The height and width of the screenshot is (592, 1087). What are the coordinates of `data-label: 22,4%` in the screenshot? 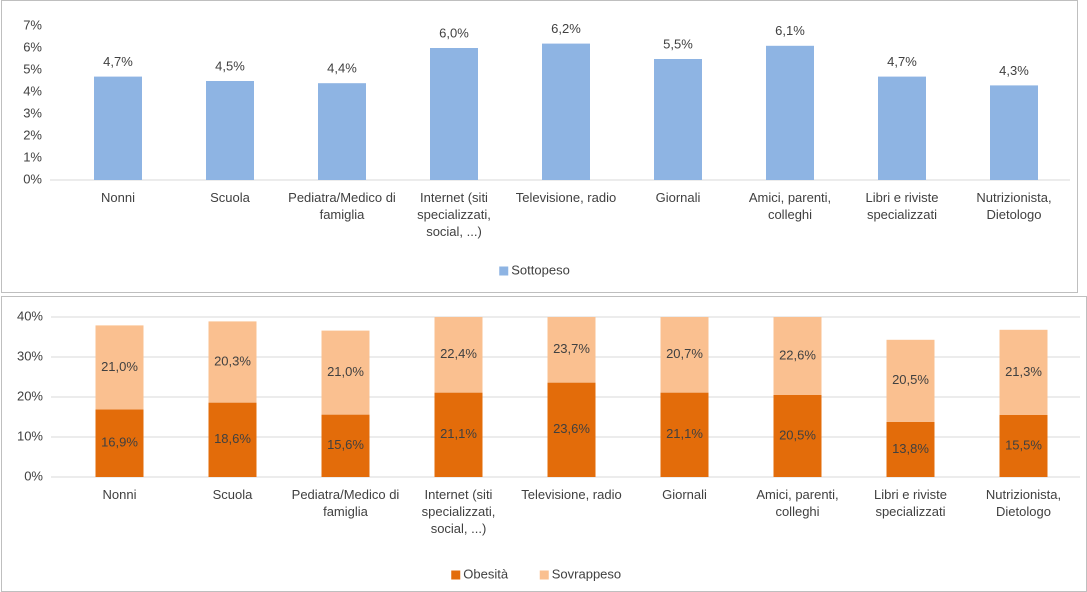 It's located at (458, 353).